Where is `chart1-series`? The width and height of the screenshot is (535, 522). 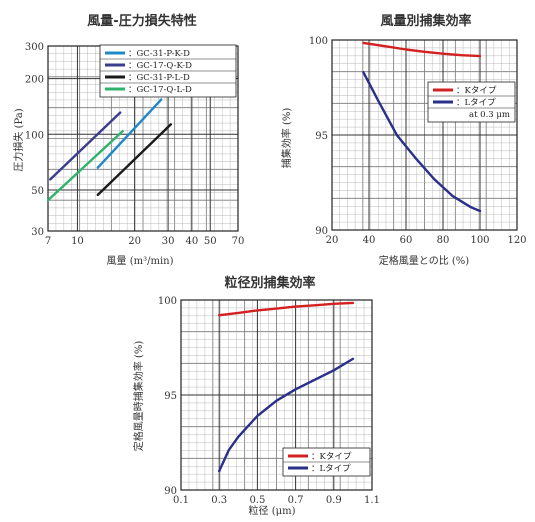
chart1-series is located at coordinates (109, 150).